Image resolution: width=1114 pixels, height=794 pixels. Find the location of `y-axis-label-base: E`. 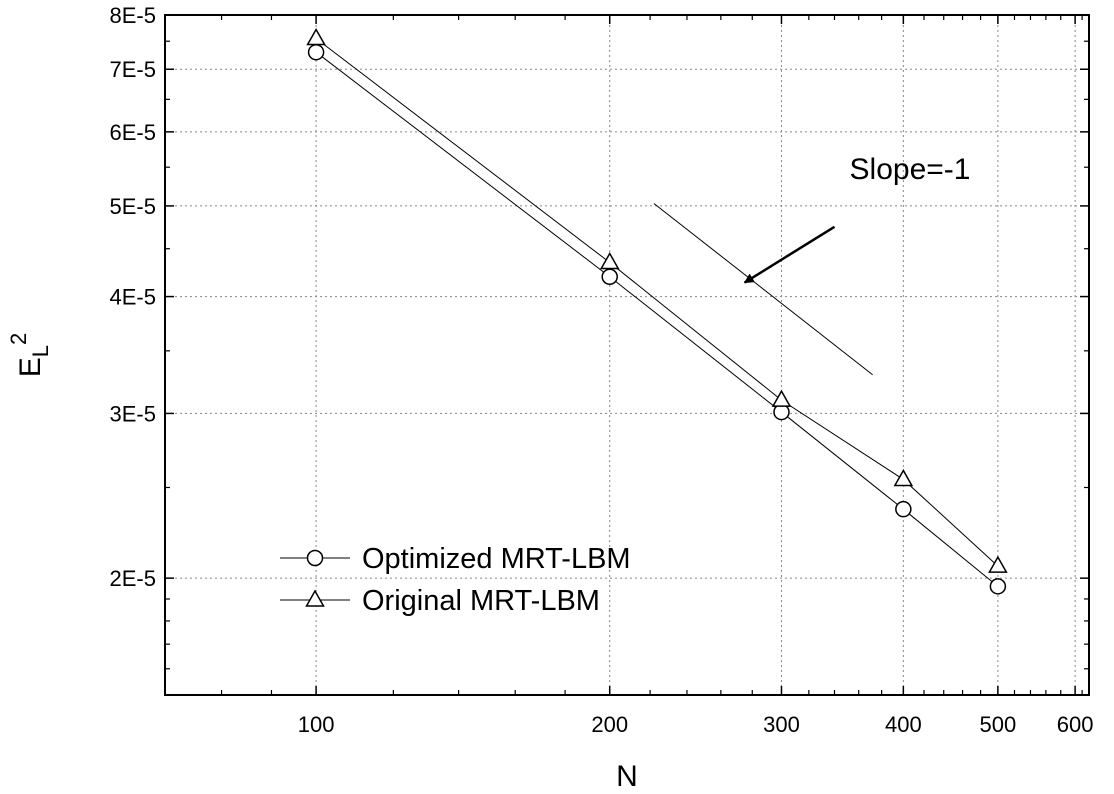

y-axis-label-base: E is located at coordinates (30, 367).